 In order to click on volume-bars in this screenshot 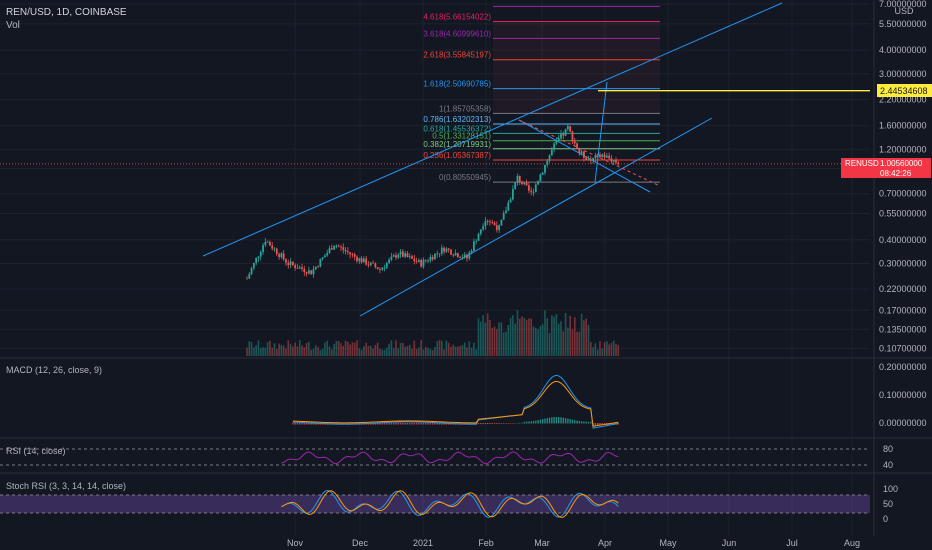, I will do `click(433, 333)`.